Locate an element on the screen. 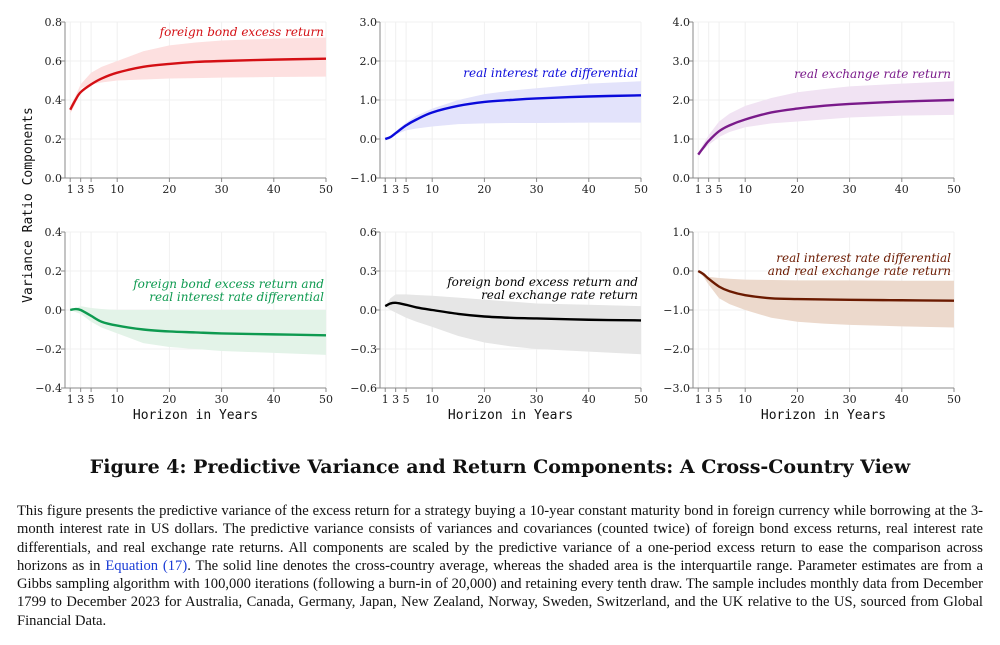 The height and width of the screenshot is (645, 1000). y-tick-label: 4.0 is located at coordinates (682, 22).